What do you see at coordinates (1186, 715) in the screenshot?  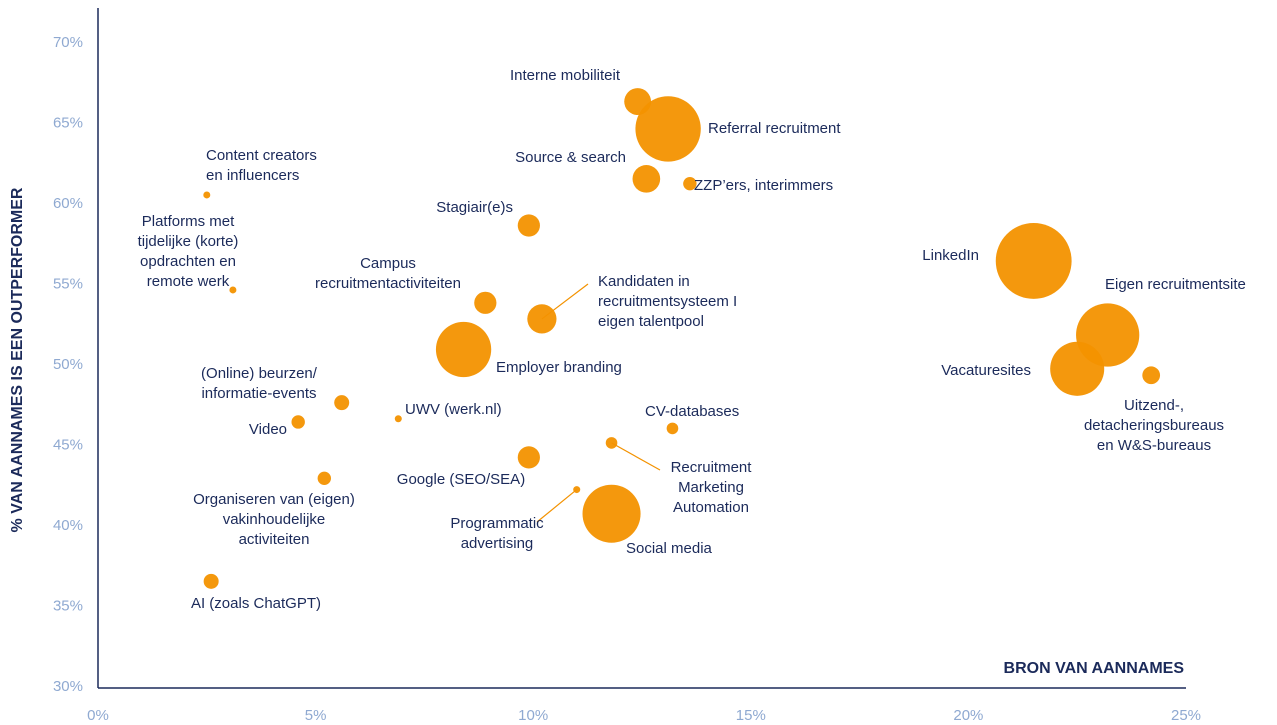 I see `x-tick-label: 25%` at bounding box center [1186, 715].